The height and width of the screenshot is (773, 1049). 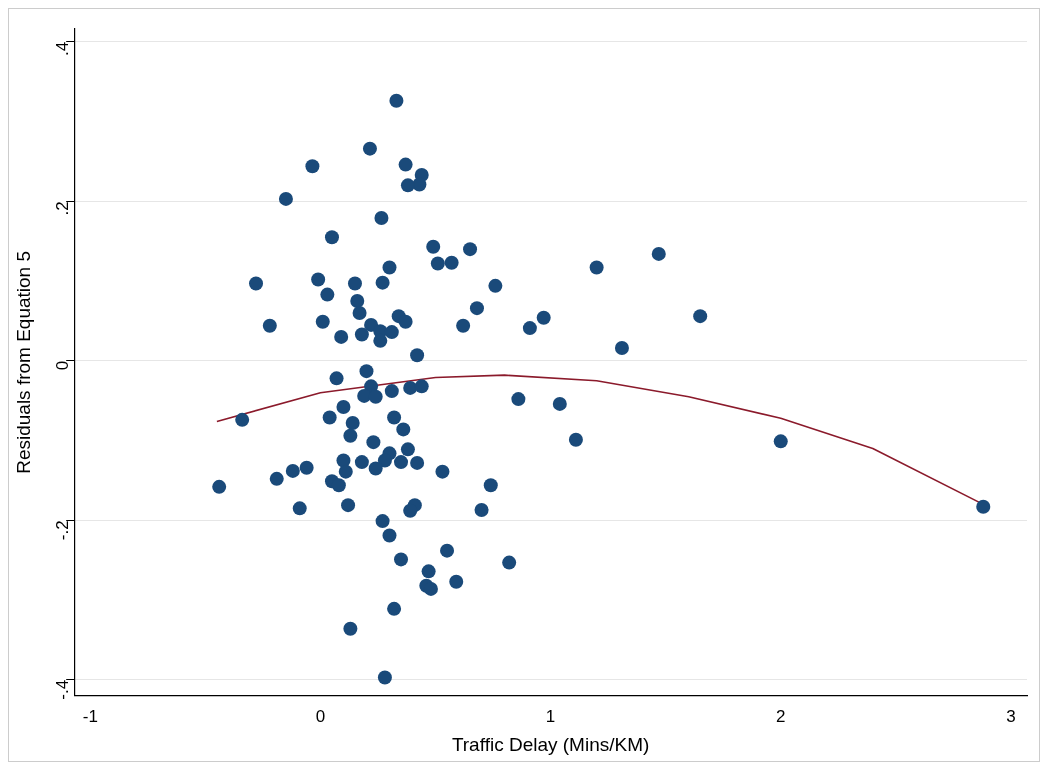 What do you see at coordinates (23, 362) in the screenshot?
I see `y-axis-title: Residuals from Equation 5` at bounding box center [23, 362].